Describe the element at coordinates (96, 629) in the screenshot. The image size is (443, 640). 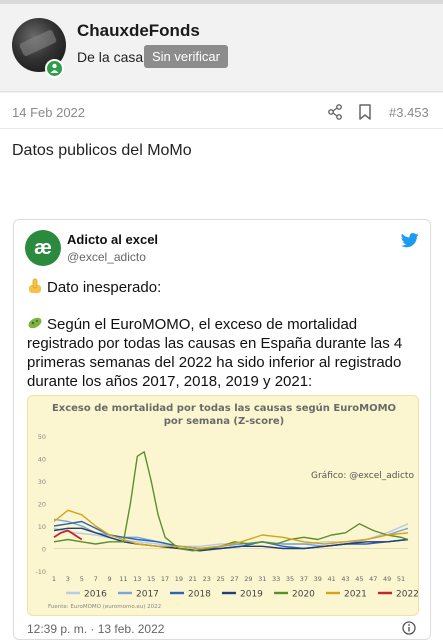
I see `tweet-timestamp: 12:39 p. m. · 13 feb. 2022` at that location.